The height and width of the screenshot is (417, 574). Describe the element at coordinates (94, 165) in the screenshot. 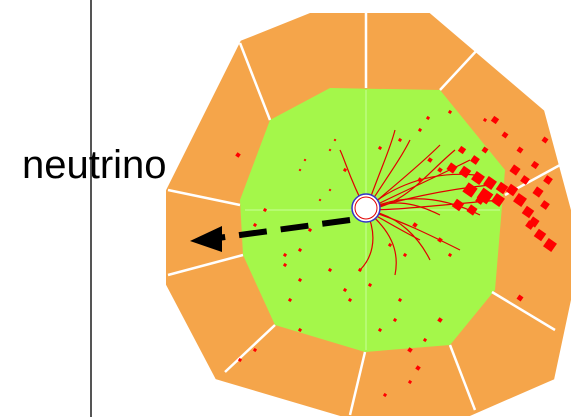

I see `neutrino-label: neutrino` at that location.